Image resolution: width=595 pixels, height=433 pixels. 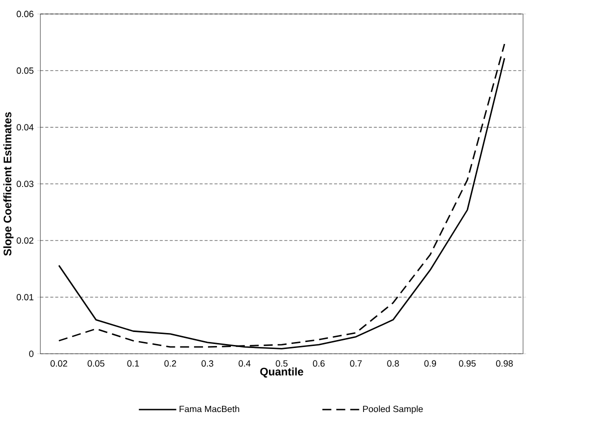 I want to click on x-axis-title: Quantile, so click(x=282, y=373).